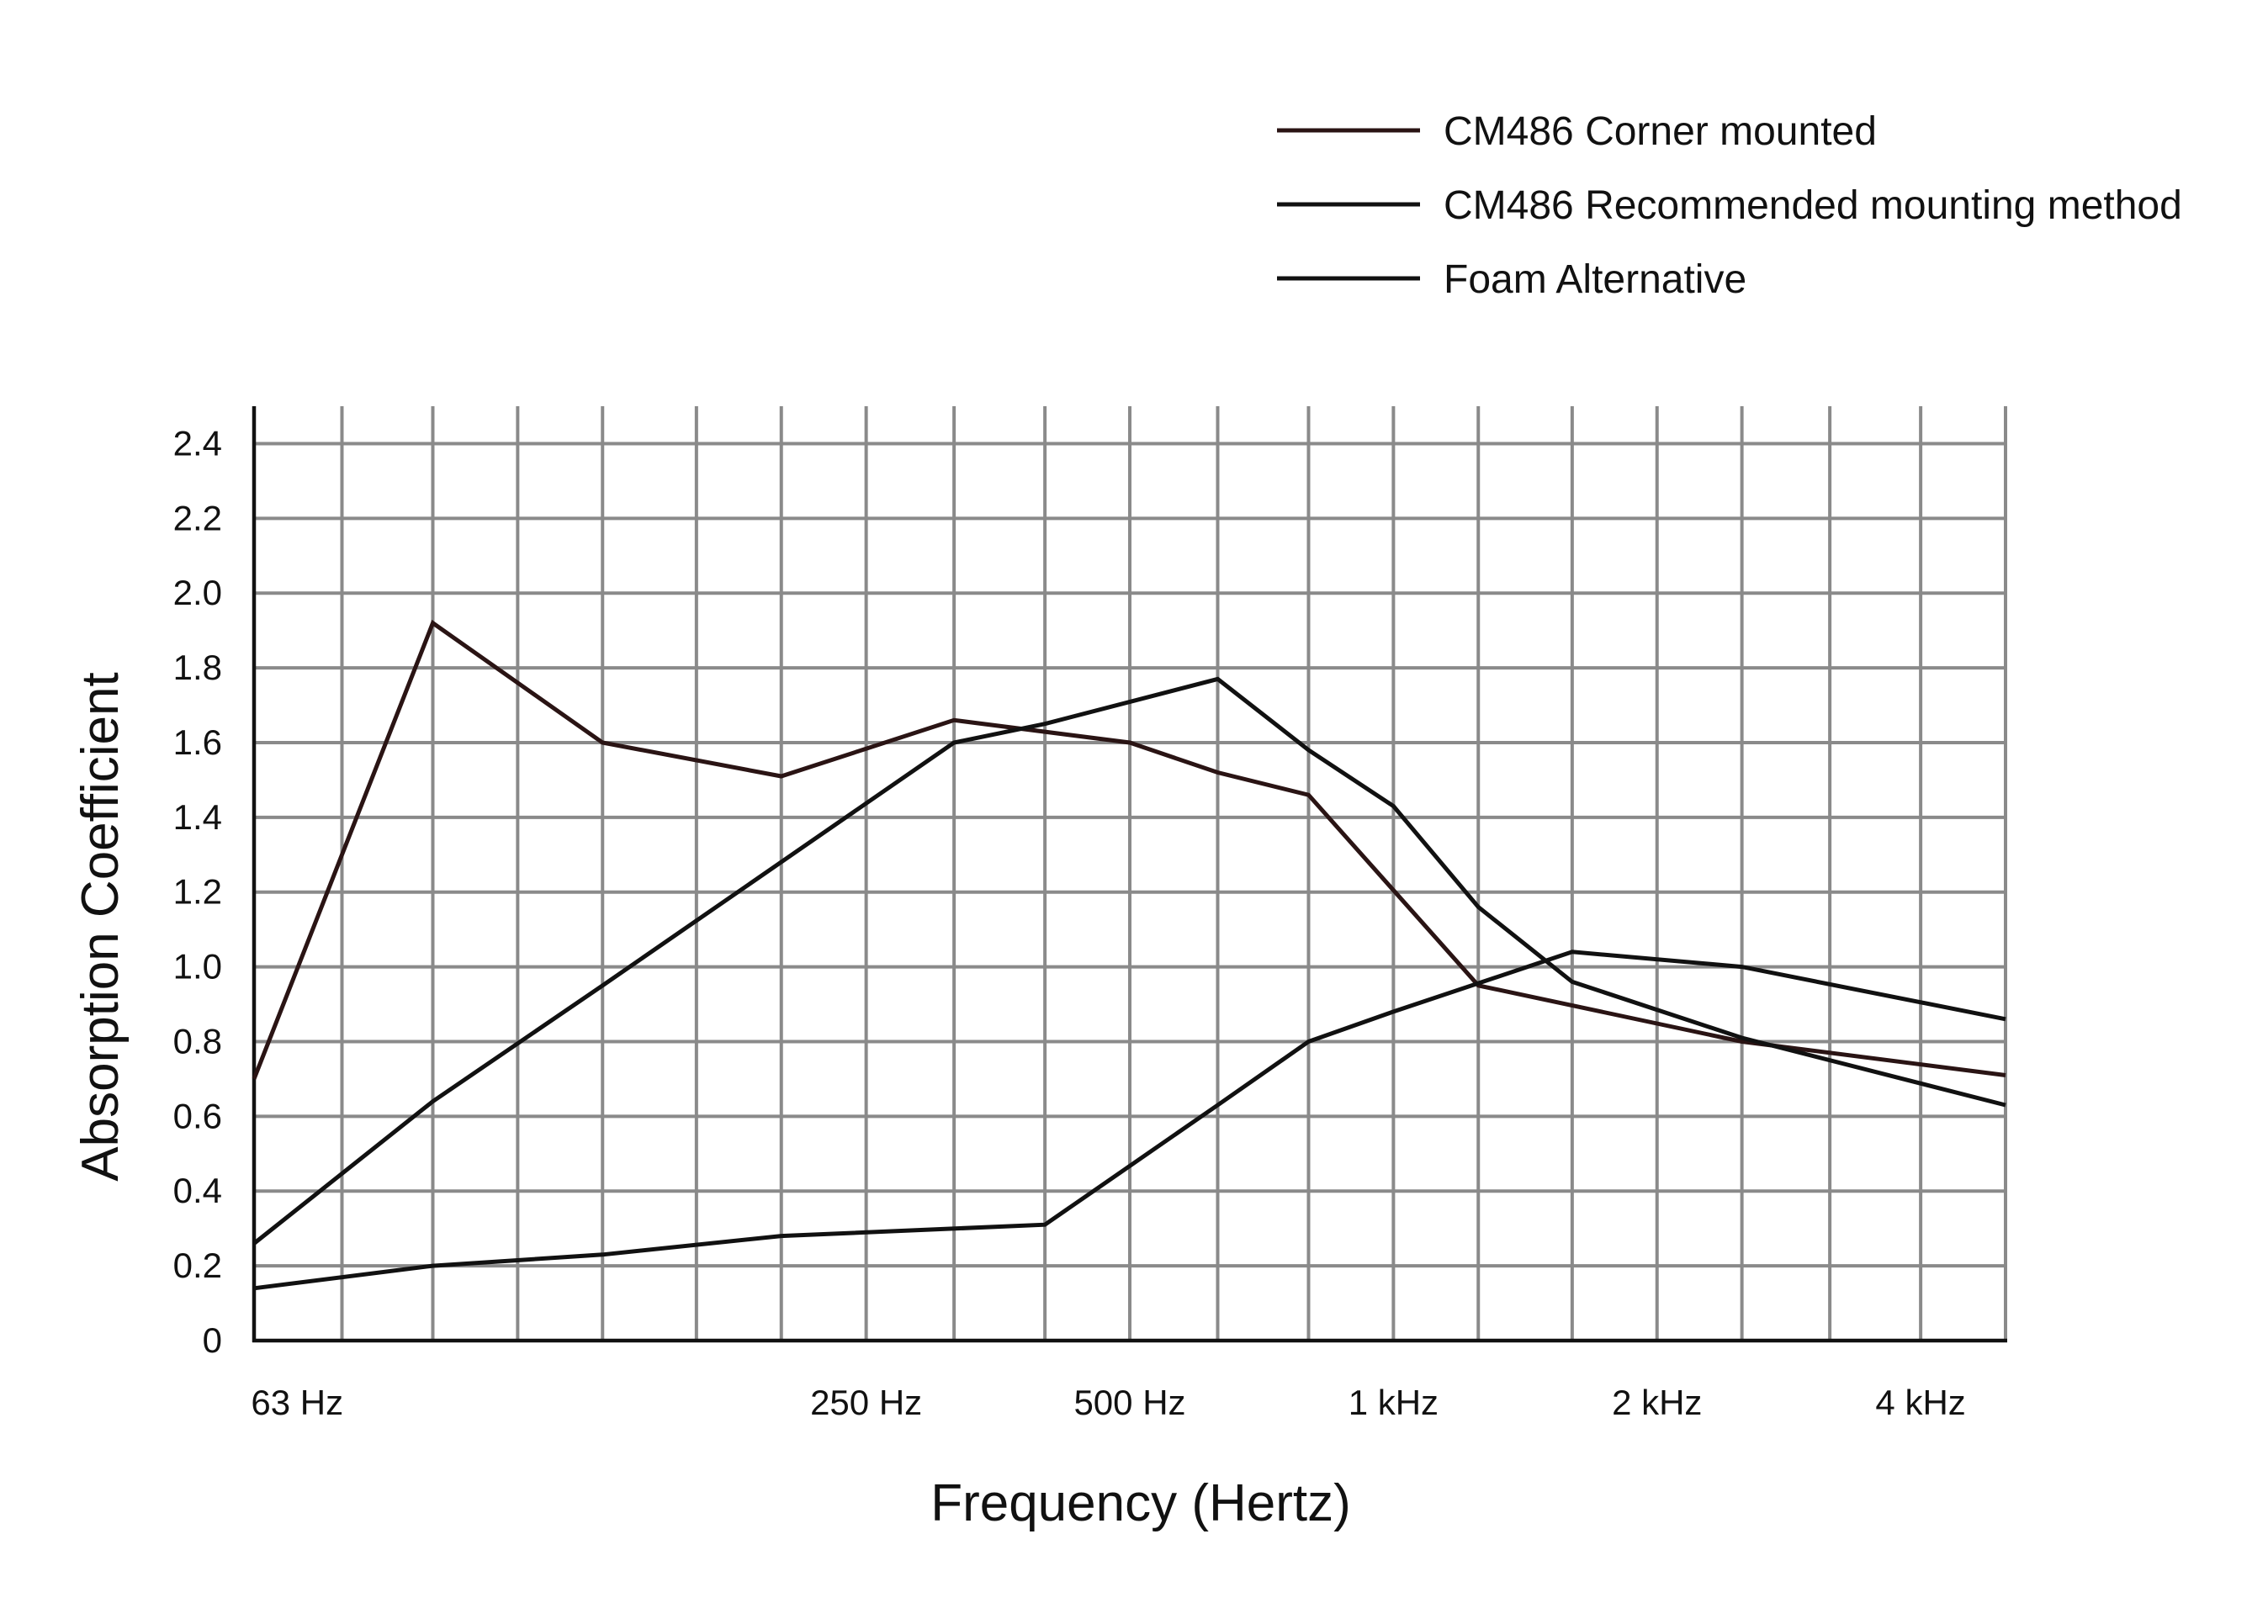 The width and height of the screenshot is (2268, 1624). I want to click on y-tick-label: 1.6, so click(198, 742).